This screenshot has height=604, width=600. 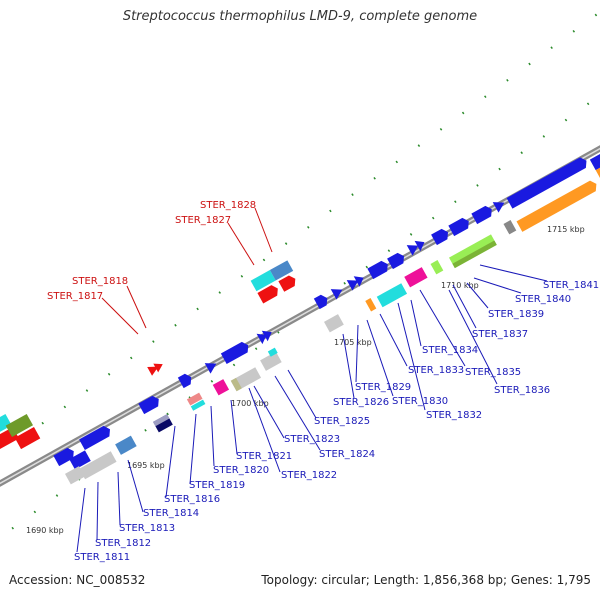 What do you see at coordinates (361, 402) in the screenshot?
I see `gene-label: STER_1826` at bounding box center [361, 402].